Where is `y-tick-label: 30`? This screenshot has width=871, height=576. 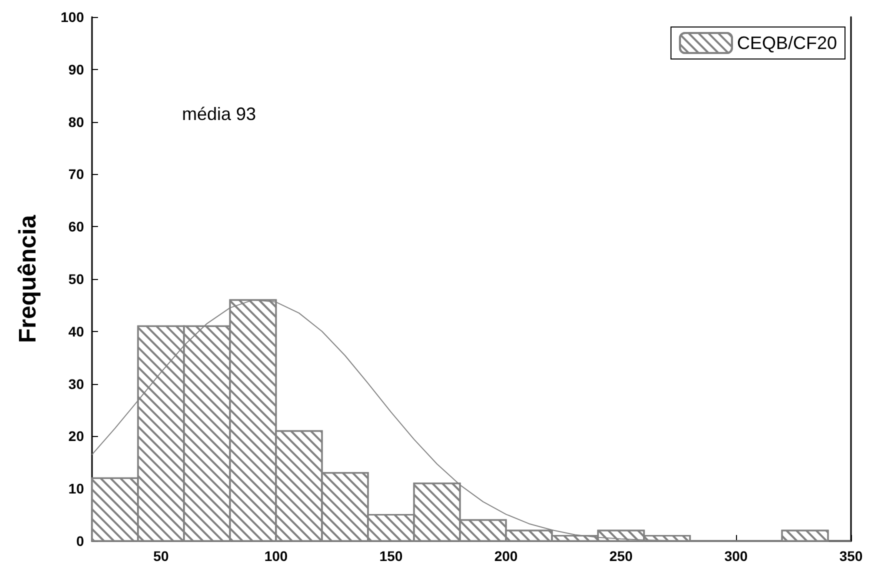 y-tick-label: 30 is located at coordinates (76, 384).